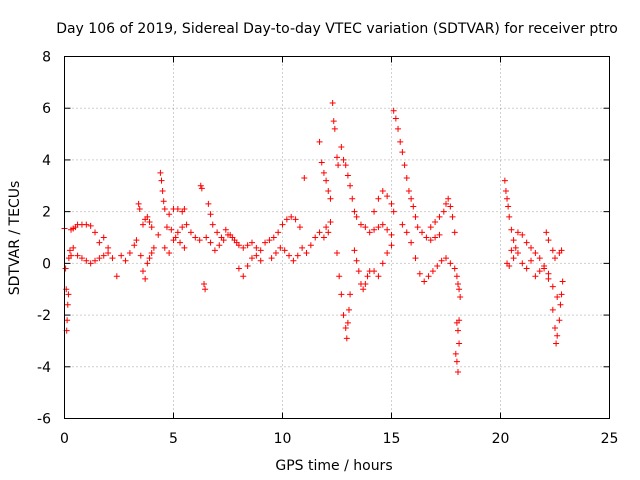  What do you see at coordinates (173, 439) in the screenshot?
I see `x-tick-label: 5` at bounding box center [173, 439].